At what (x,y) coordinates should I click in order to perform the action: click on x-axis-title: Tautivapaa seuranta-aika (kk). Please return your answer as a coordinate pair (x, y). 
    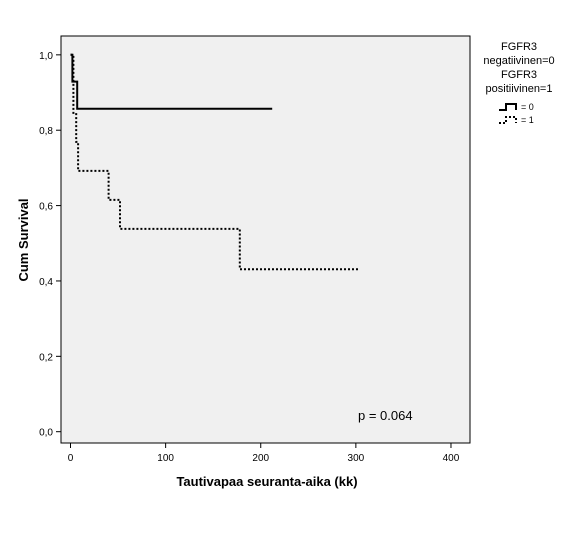
    Looking at the image, I should click on (266, 481).